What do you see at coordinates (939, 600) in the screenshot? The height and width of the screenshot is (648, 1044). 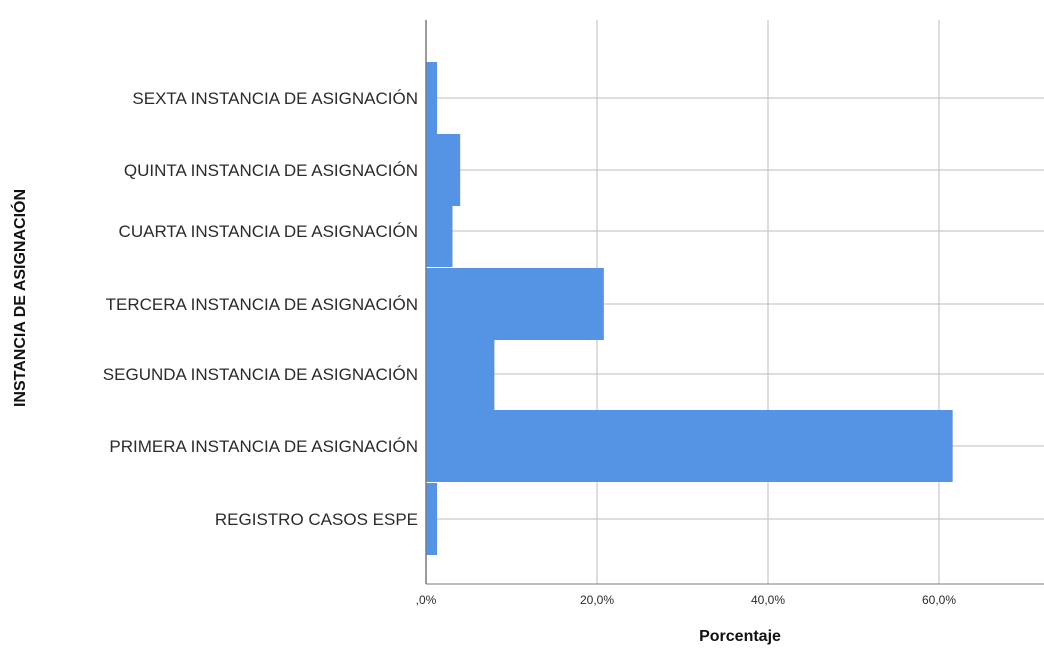 I see `x-tick-label: 60,0%` at bounding box center [939, 600].